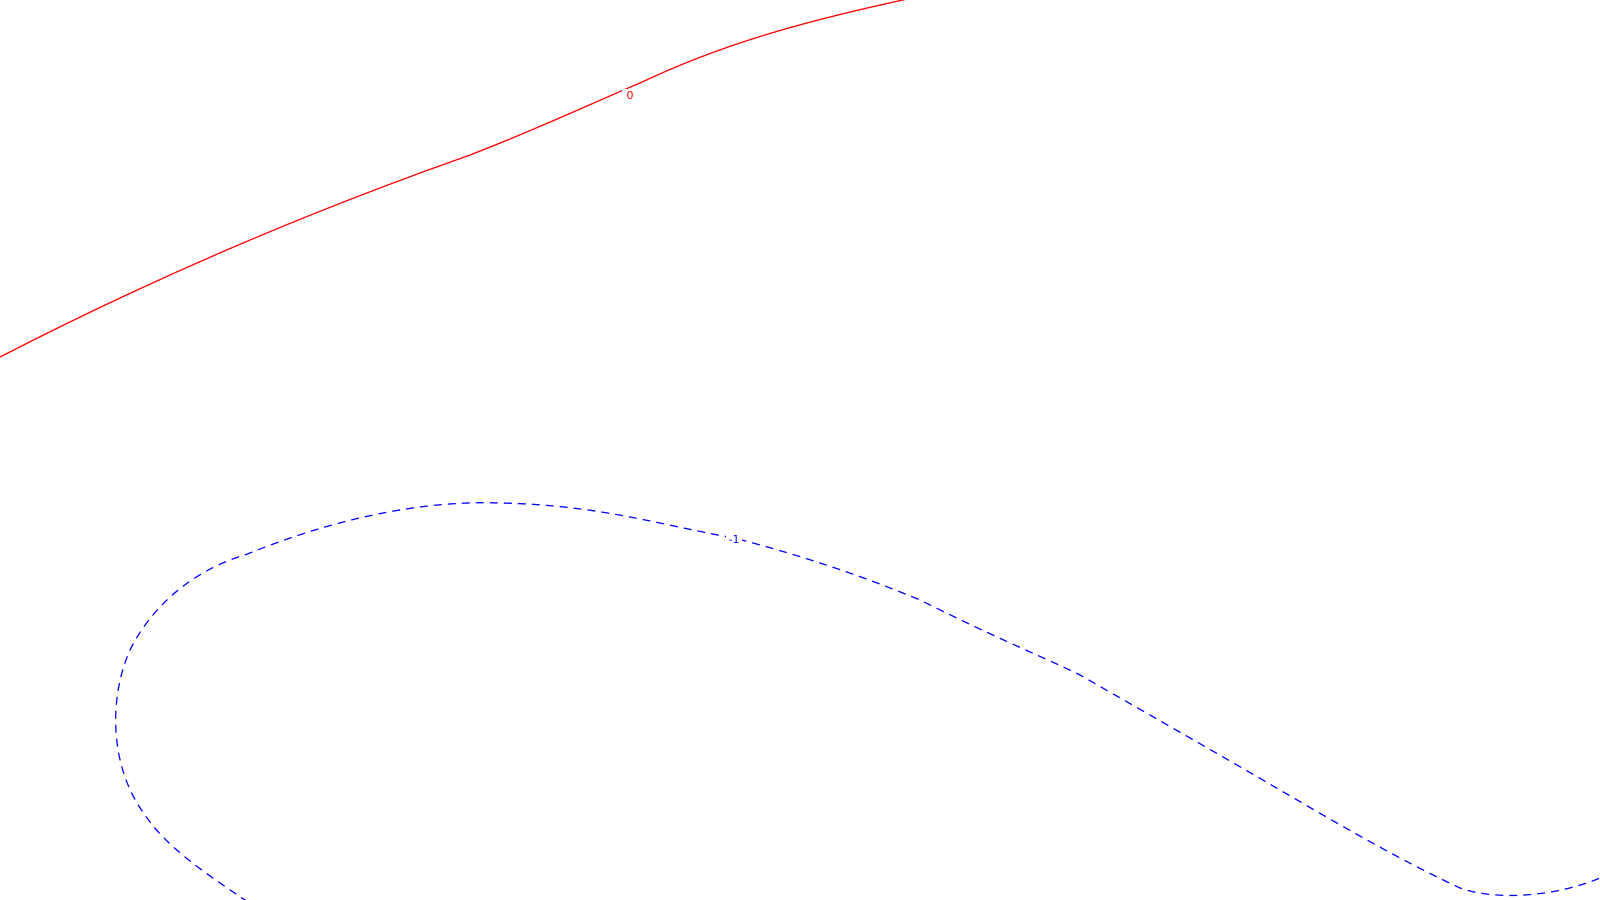 This screenshot has height=900, width=1600. I want to click on contour-label-level-neg1: -1, so click(734, 539).